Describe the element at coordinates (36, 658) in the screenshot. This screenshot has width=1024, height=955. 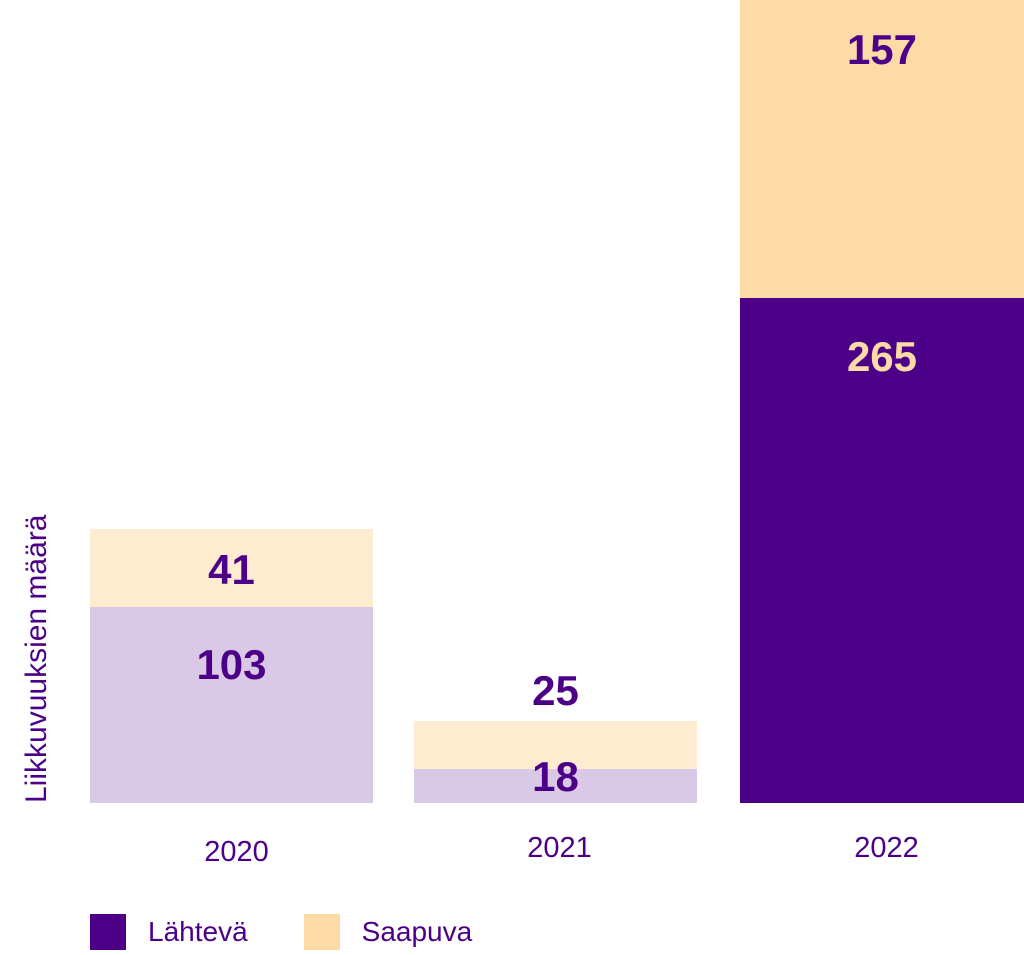
I see `y-axis-label: Liikkuvuuksien määrä` at that location.